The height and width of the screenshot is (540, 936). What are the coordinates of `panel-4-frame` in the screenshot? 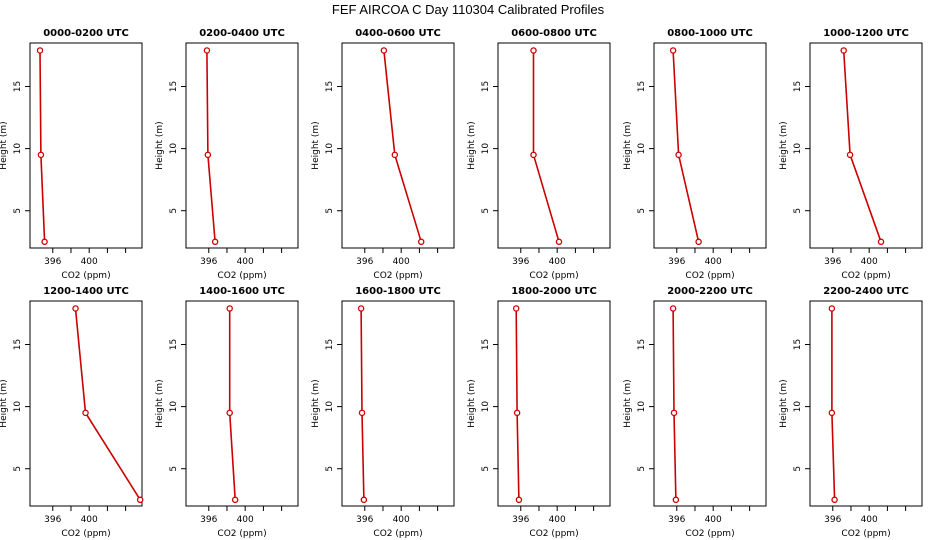 It's located at (554, 145).